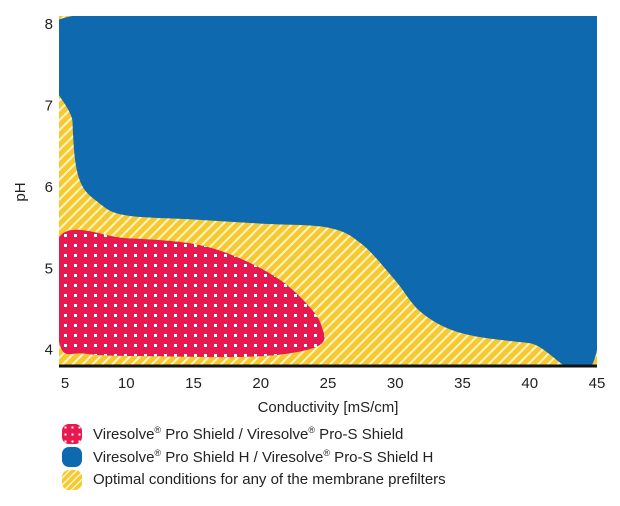 Image resolution: width=620 pixels, height=506 pixels. Describe the element at coordinates (72, 479) in the screenshot. I see `legend-swatch-optimal` at that location.